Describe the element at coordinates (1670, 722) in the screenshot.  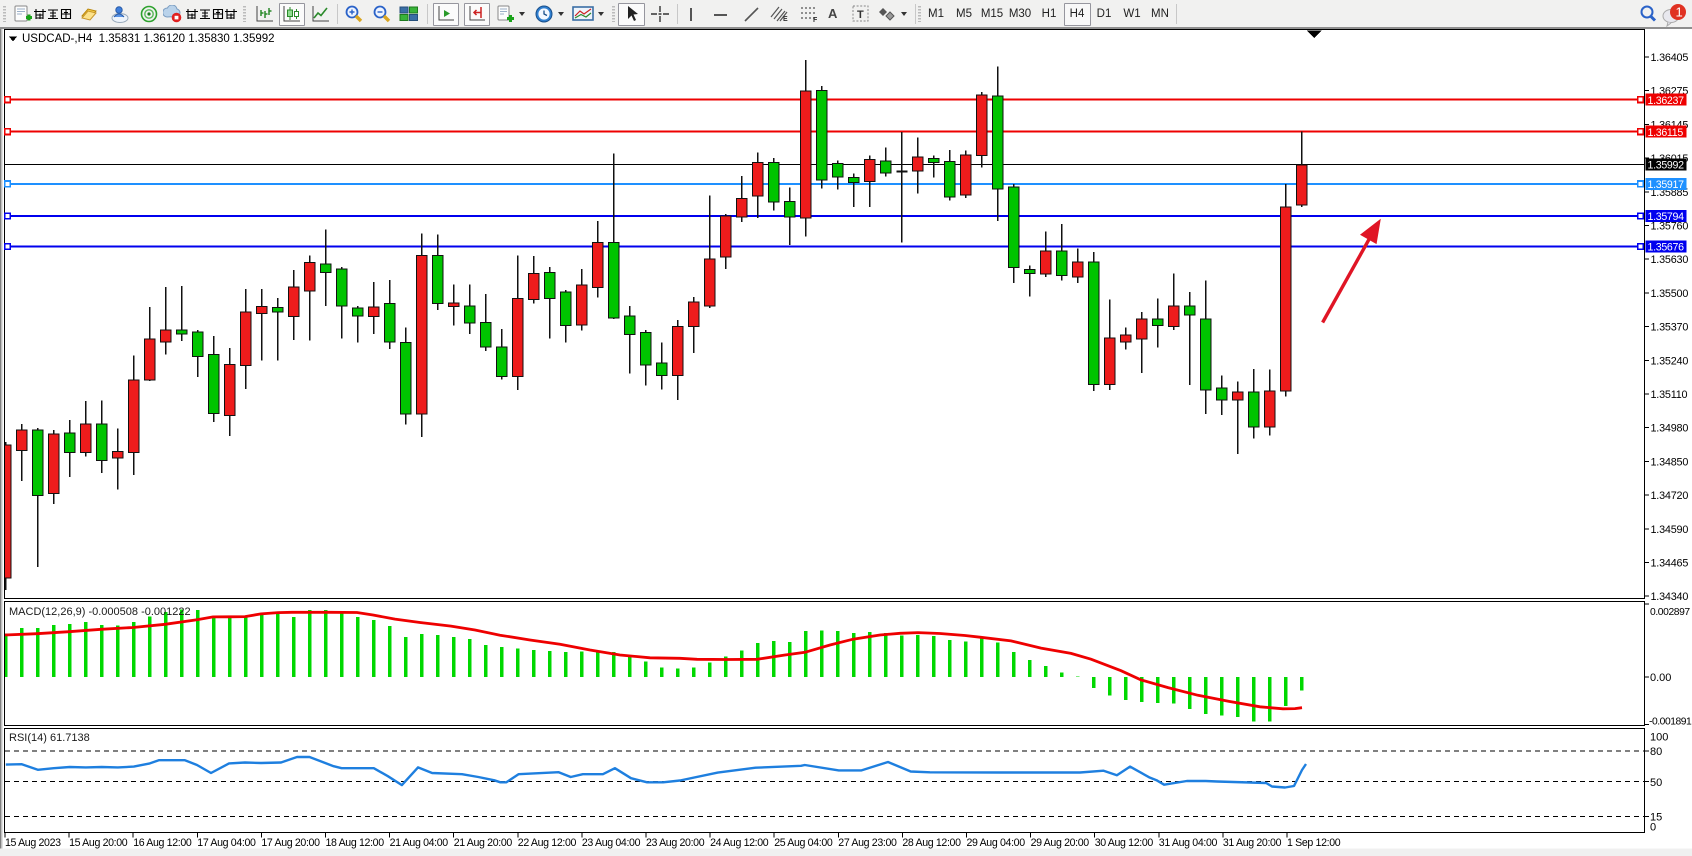
I see `svg-text: -0.001891` at that location.